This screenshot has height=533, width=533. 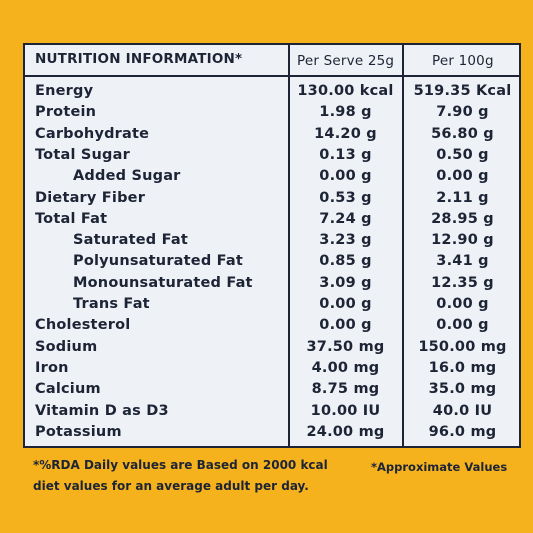 What do you see at coordinates (462, 133) in the screenshot?
I see `per-100g-value: 56.80 g` at bounding box center [462, 133].